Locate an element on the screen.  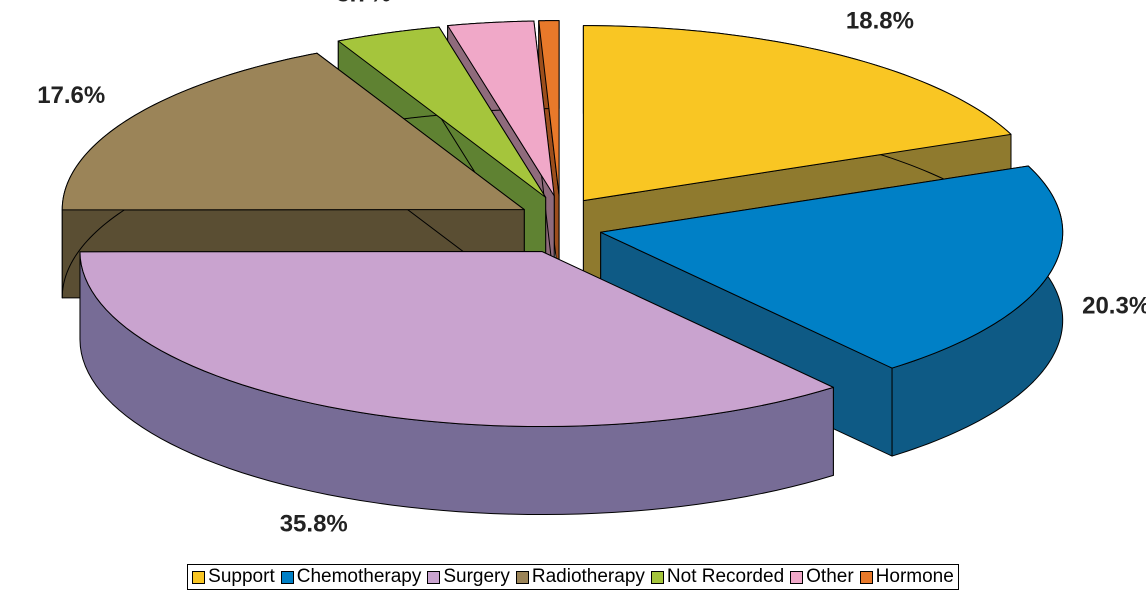
legend-label: Support is located at coordinates (241, 576).